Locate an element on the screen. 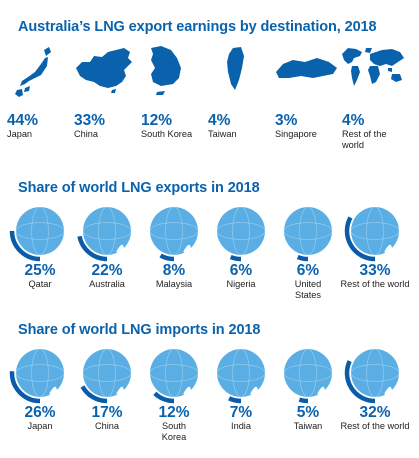  globe-americas-icon is located at coordinates (308, 234).